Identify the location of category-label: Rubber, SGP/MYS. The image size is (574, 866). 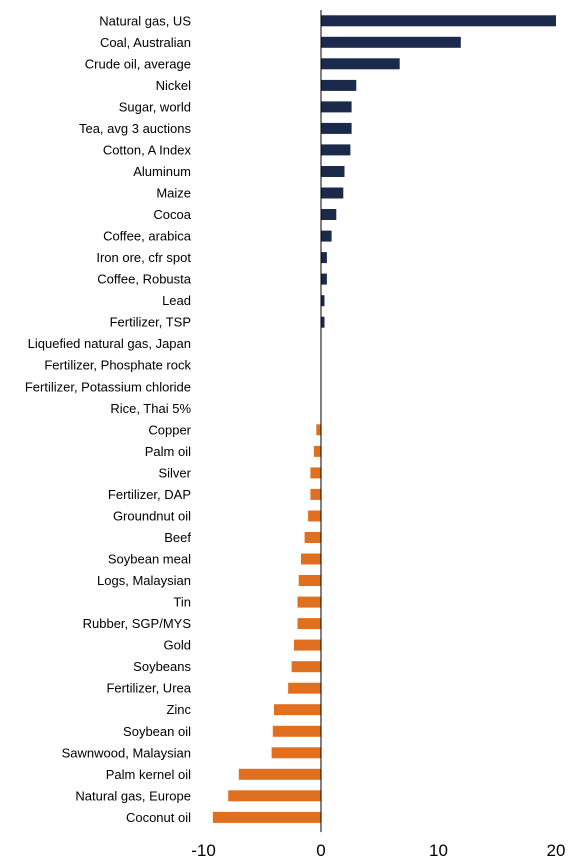
(137, 623).